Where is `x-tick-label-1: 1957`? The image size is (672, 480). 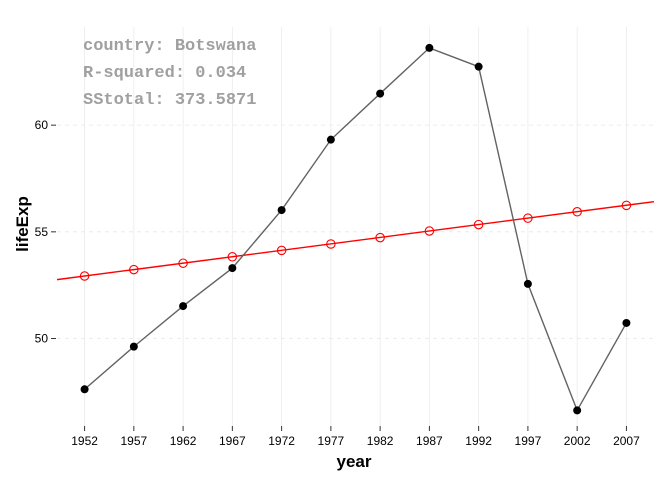 x-tick-label-1: 1957 is located at coordinates (133, 441).